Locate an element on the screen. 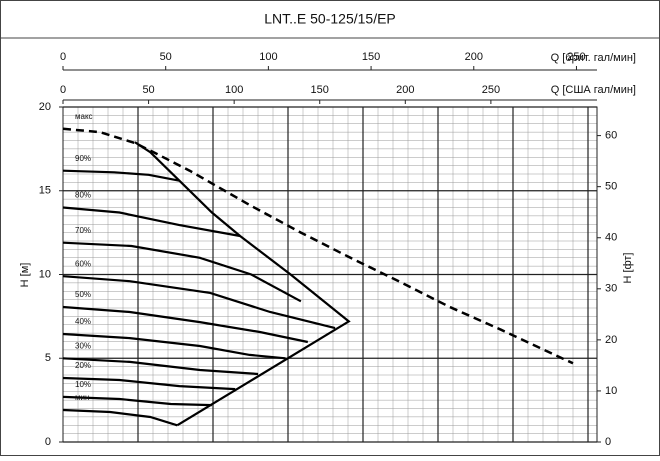 This screenshot has width=660, height=461. x2-tick-label: 250 is located at coordinates (576, 57).